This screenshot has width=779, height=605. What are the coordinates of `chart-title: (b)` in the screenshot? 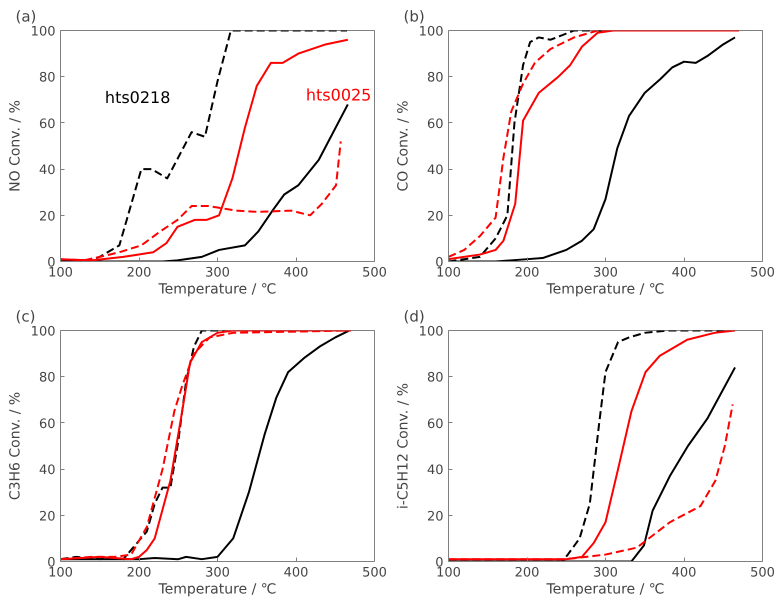 It's located at (414, 17).